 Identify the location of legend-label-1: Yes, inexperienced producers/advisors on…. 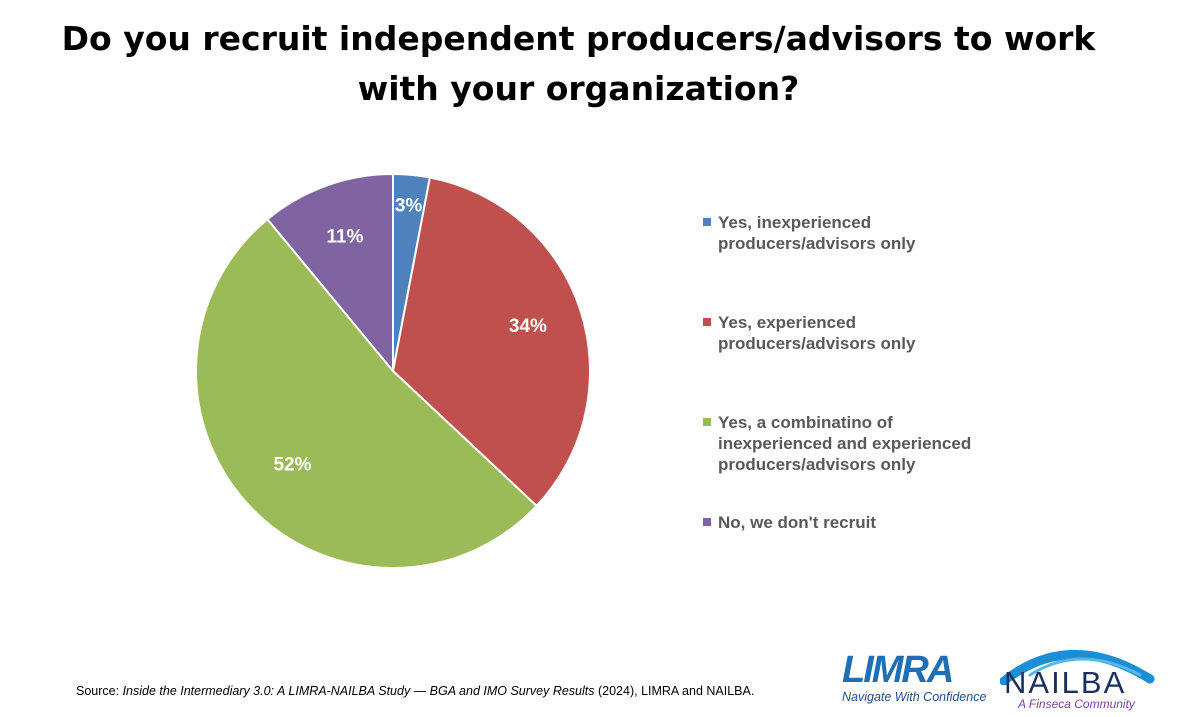
(817, 233).